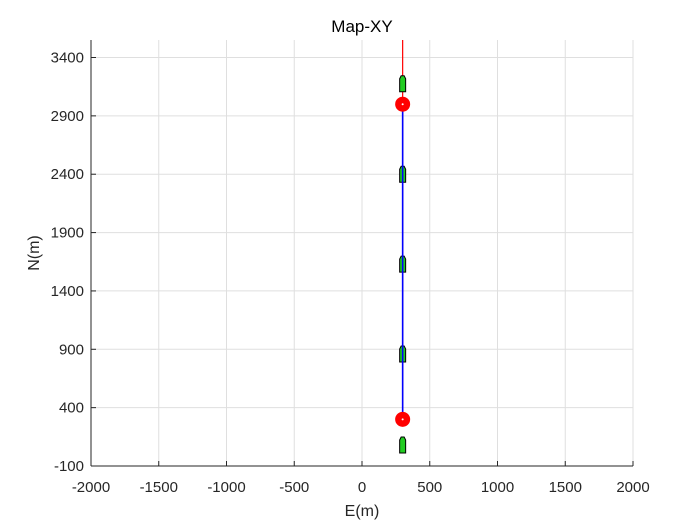  I want to click on y-tick-label: -100, so click(69, 466).